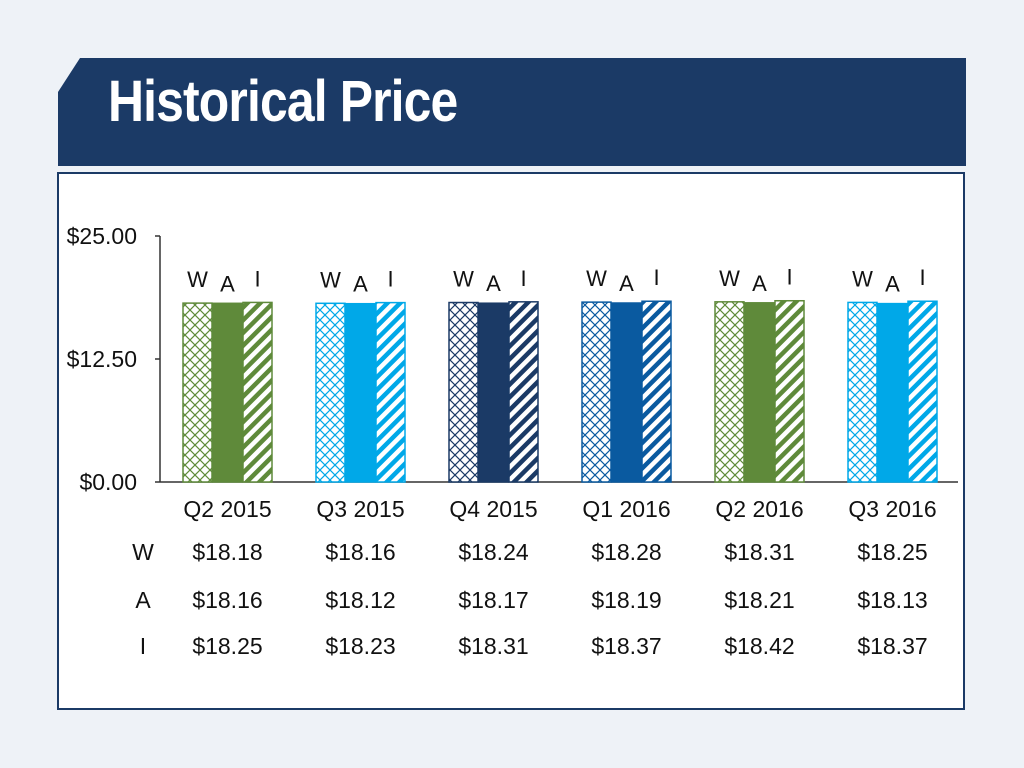  What do you see at coordinates (523, 392) in the screenshot?
I see `bar-i-q4-2015` at bounding box center [523, 392].